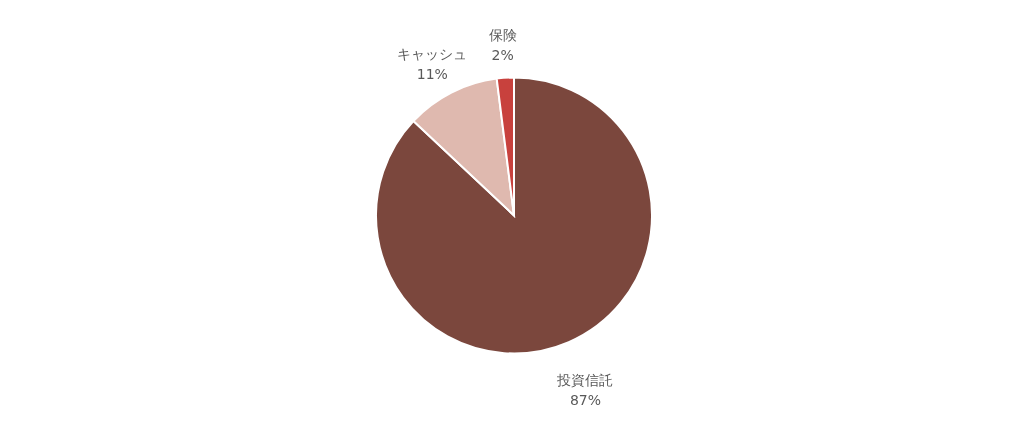  Describe the element at coordinates (585, 379) in the screenshot. I see `slice-label: 投資信託` at that location.